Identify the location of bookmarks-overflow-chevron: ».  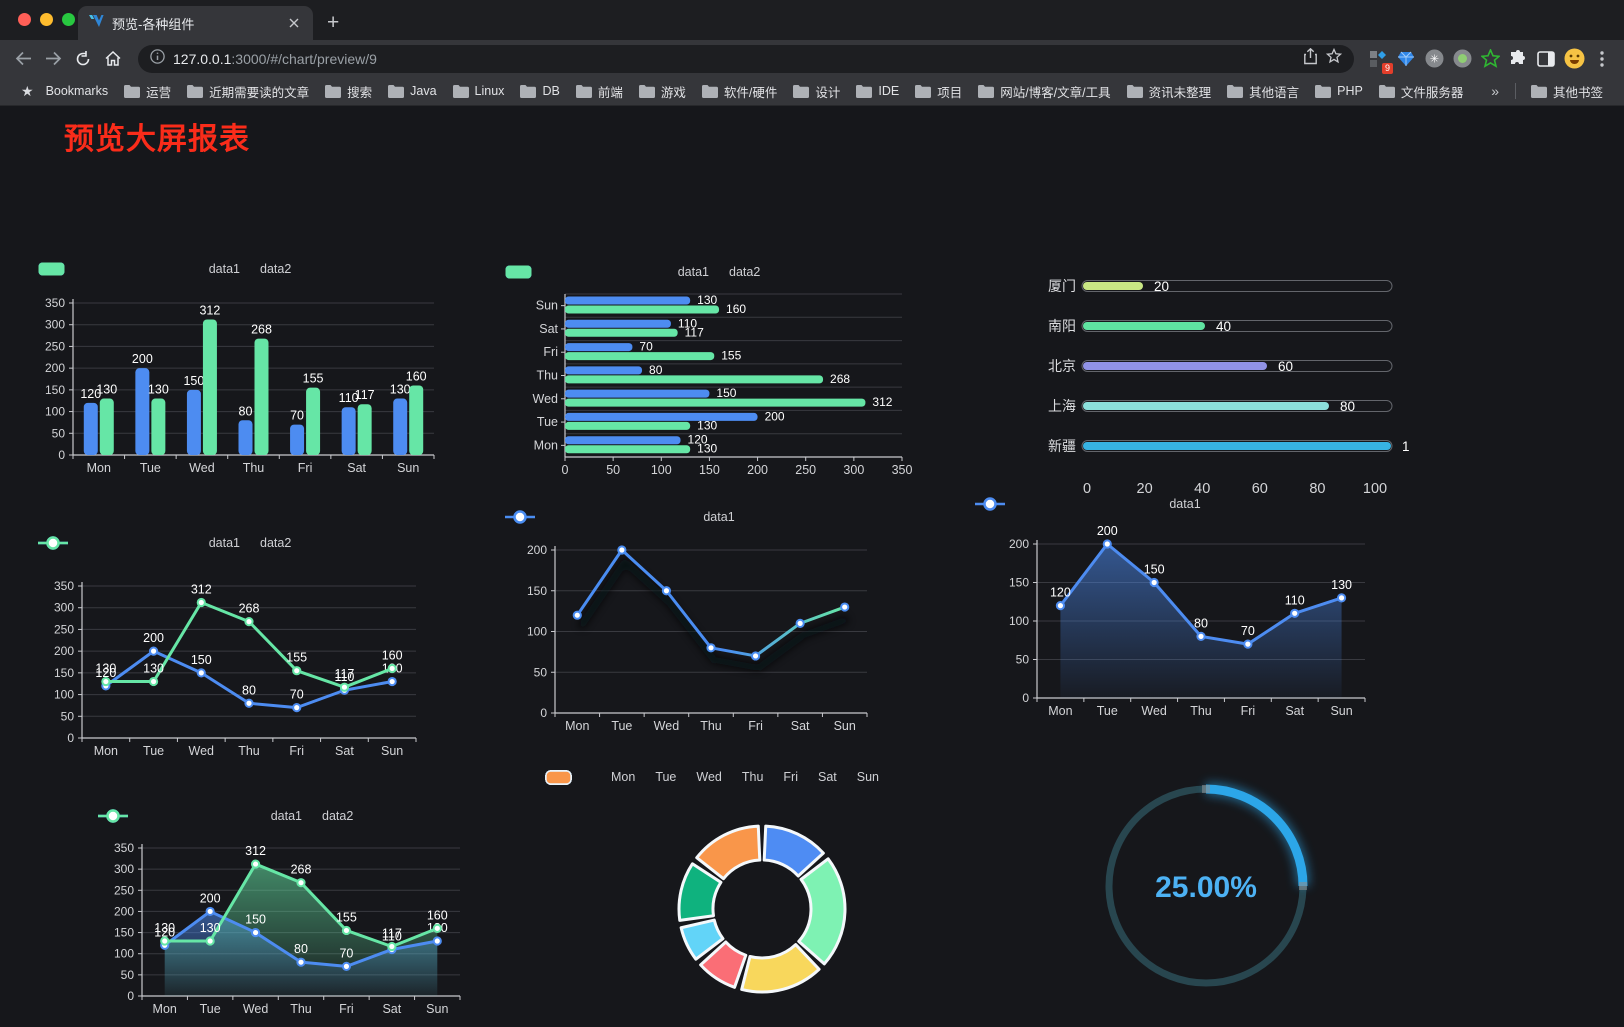
(1495, 91).